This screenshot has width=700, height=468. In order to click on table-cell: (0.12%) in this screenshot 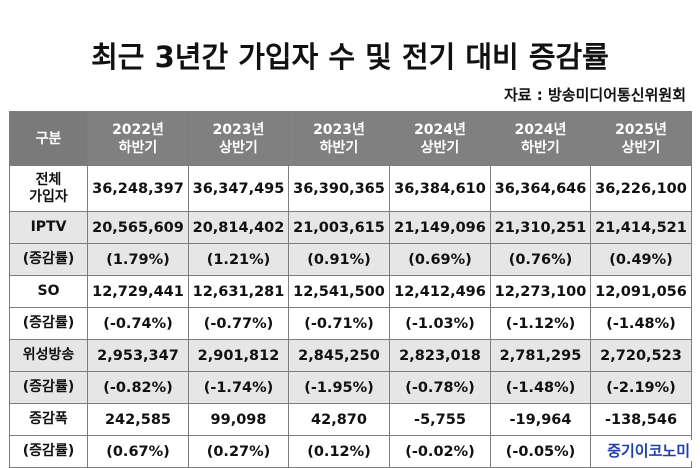, I will do `click(339, 451)`.